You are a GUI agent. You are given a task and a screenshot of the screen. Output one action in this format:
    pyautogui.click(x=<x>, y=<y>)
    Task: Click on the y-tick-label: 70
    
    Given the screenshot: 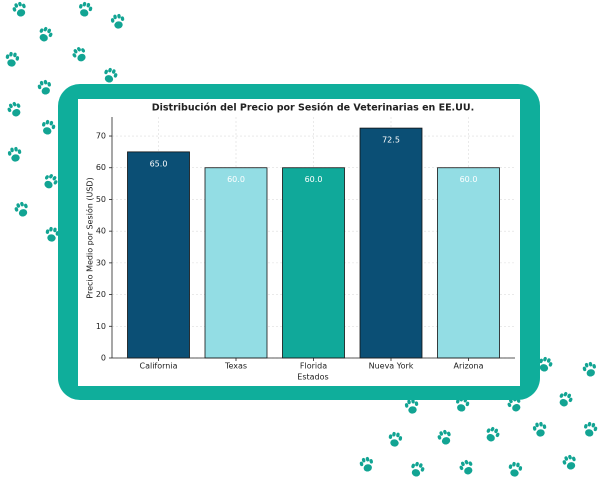 What is the action you would take?
    pyautogui.click(x=101, y=136)
    